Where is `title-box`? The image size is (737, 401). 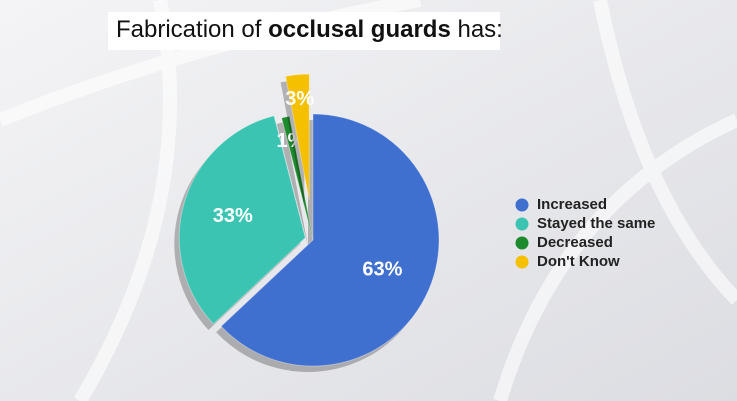 title-box is located at coordinates (304, 31).